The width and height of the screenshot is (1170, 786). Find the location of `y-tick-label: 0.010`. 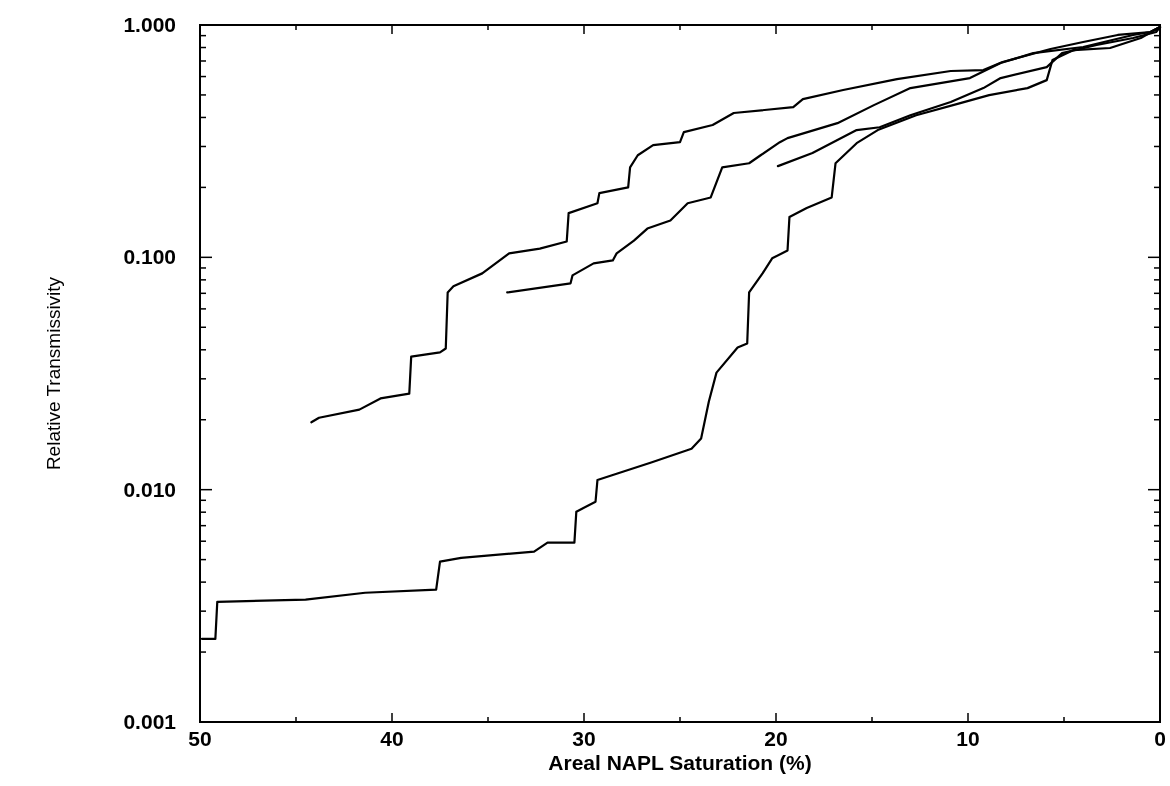

y-tick-label: 0.010 is located at coordinates (149, 489).